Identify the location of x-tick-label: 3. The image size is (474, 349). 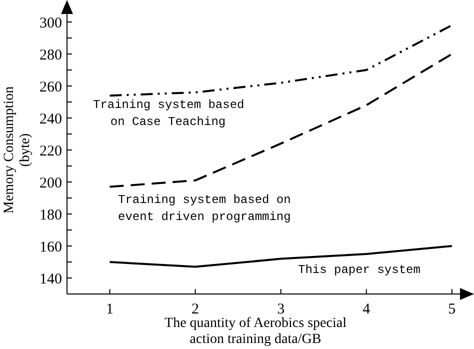
(281, 310).